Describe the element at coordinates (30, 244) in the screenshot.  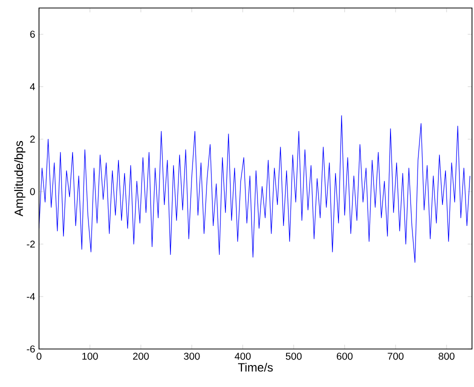
I see `y-tick-label: -2` at that location.